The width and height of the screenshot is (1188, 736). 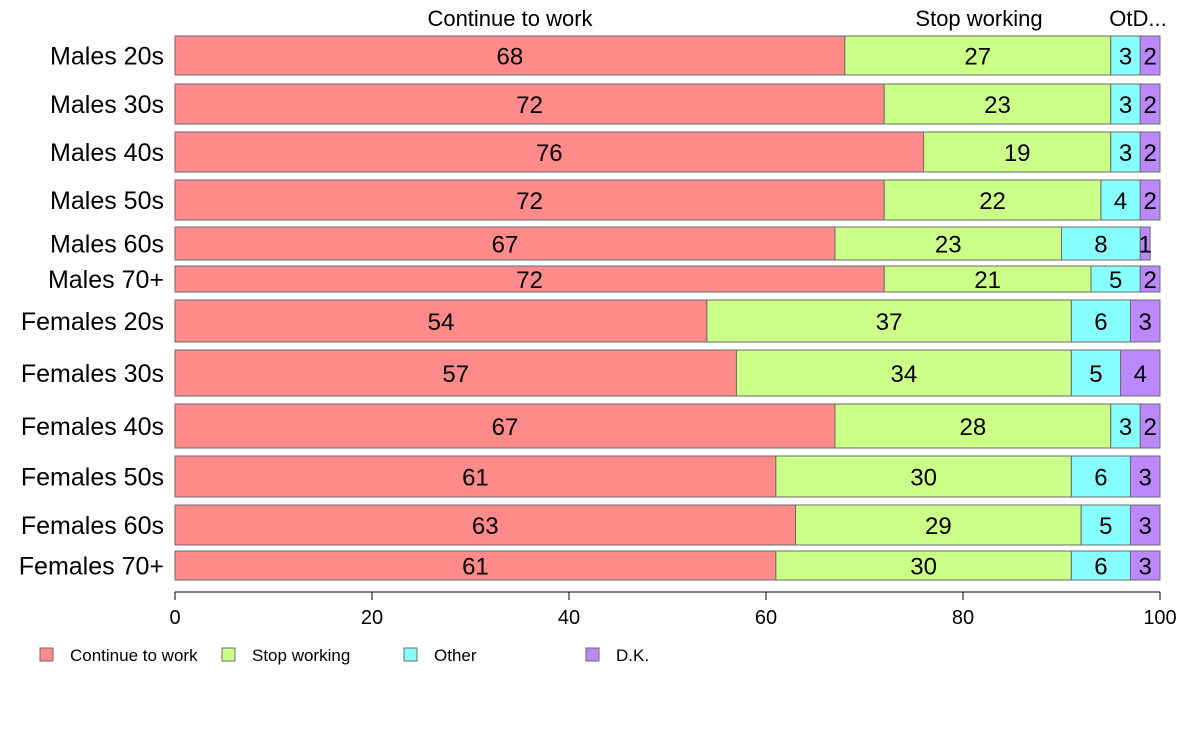 I want to click on data-label-d-k-males-40s: 2, so click(x=1149, y=153).